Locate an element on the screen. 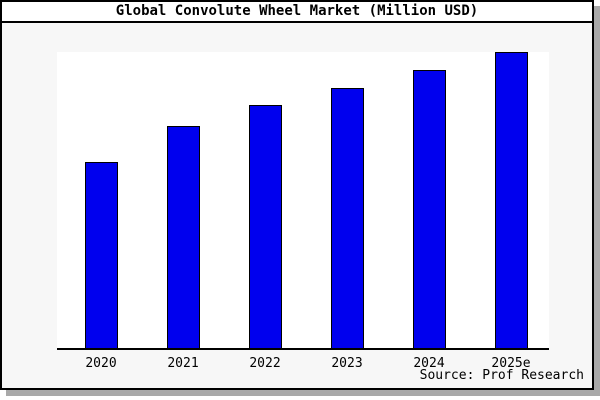 Image resolution: width=600 pixels, height=400 pixels. x-tick-label-2022: 2022 is located at coordinates (265, 363).